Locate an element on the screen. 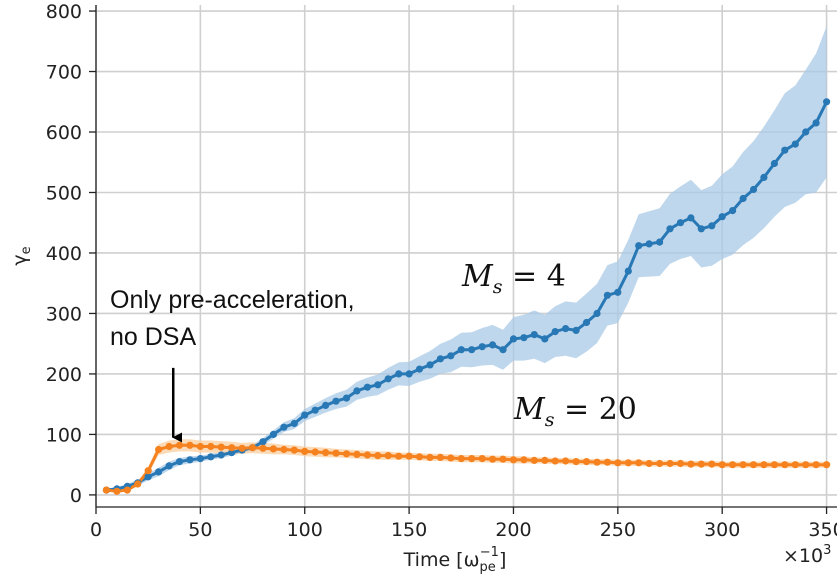 This screenshot has height=575, width=837. x-tick-label: 250 is located at coordinates (618, 530).